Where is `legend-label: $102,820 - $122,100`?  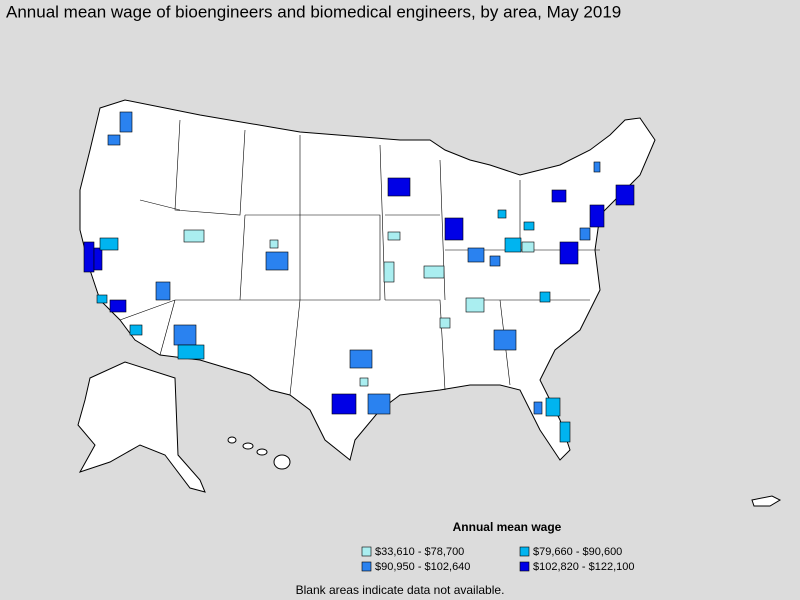
legend-label: $102,820 - $122,100 is located at coordinates (584, 567).